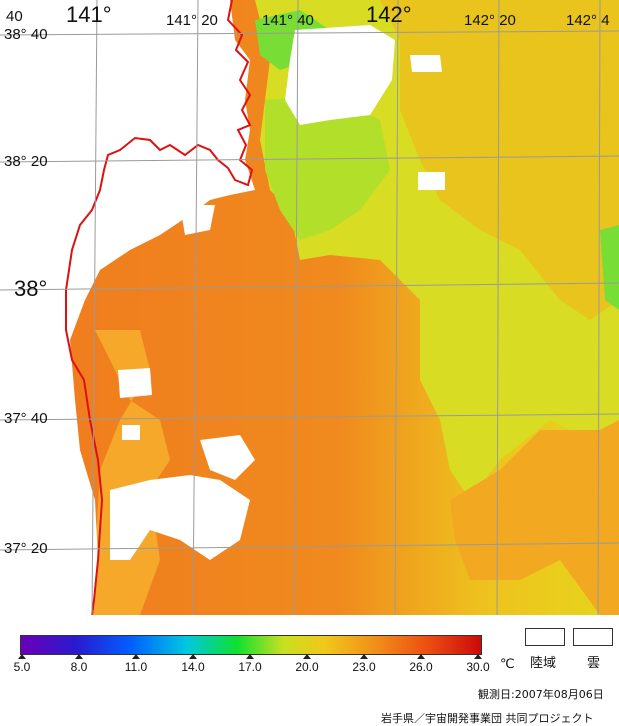 This screenshot has width=619, height=726. Describe the element at coordinates (588, 20) in the screenshot. I see `lon-label-142-40: 142° 4` at that location.